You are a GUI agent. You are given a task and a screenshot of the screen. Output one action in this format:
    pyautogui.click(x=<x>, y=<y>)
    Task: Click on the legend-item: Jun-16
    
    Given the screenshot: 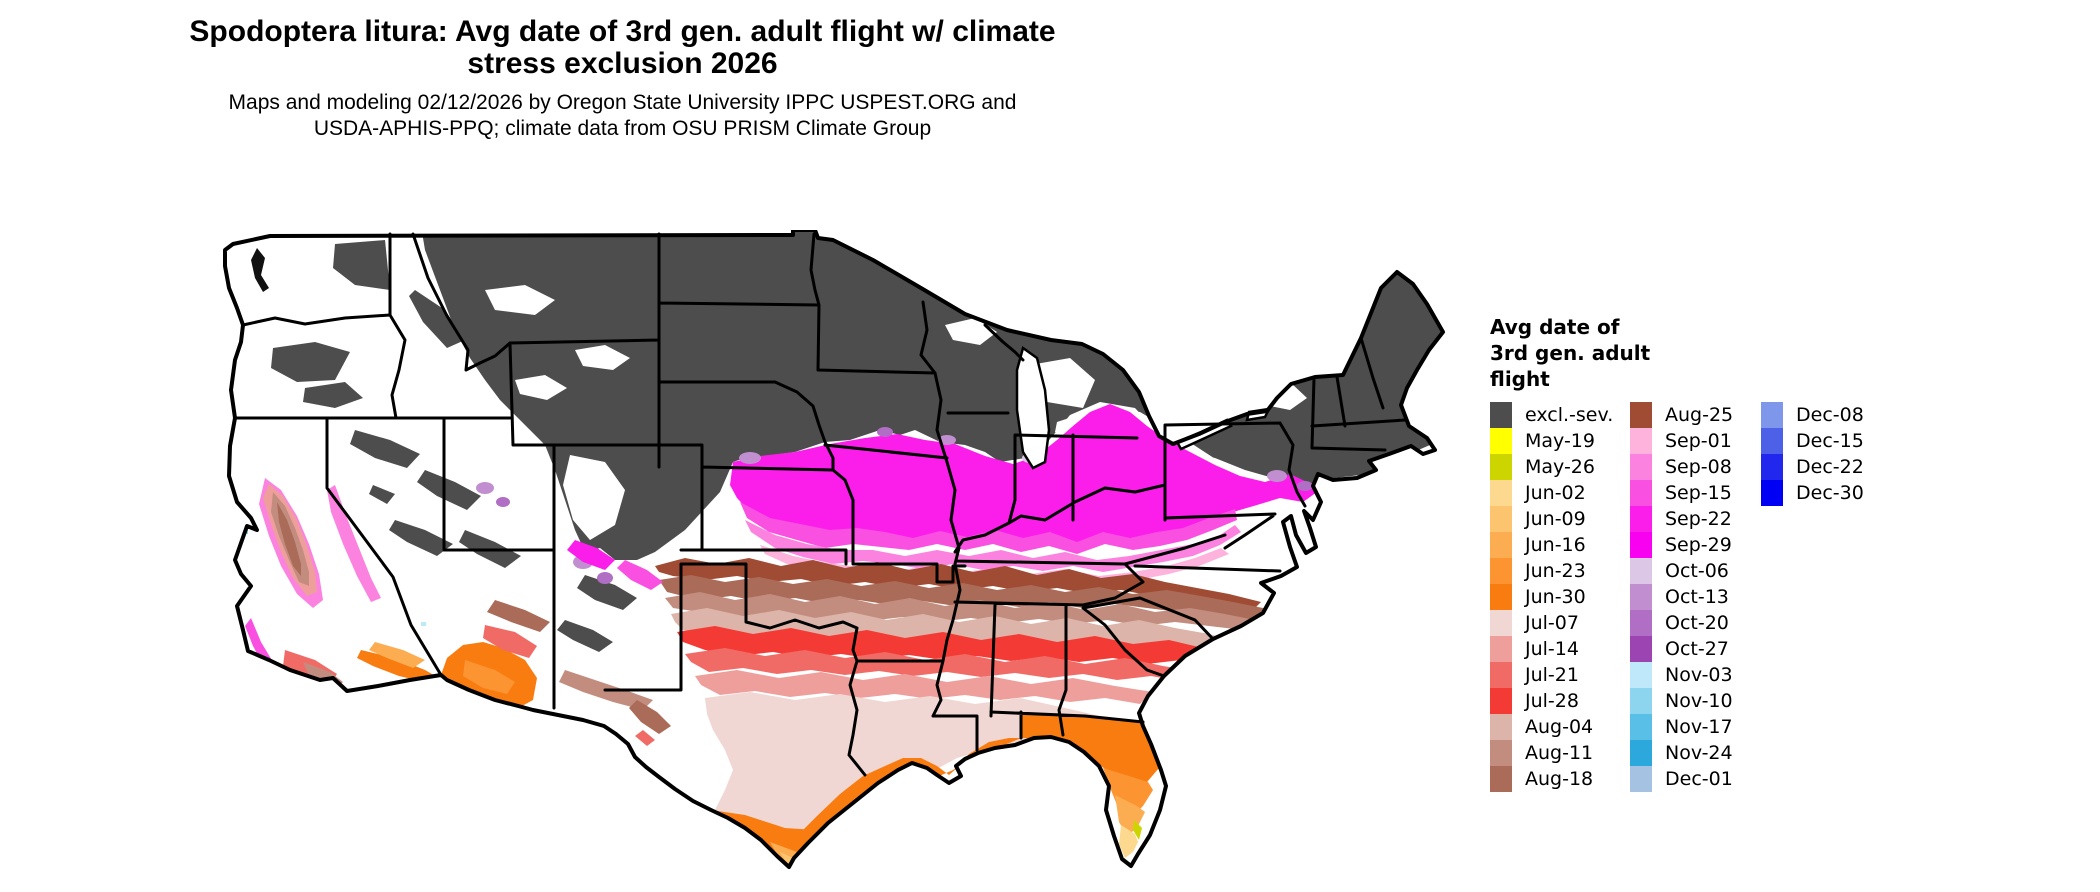 What is the action you would take?
    pyautogui.click(x=1560, y=545)
    